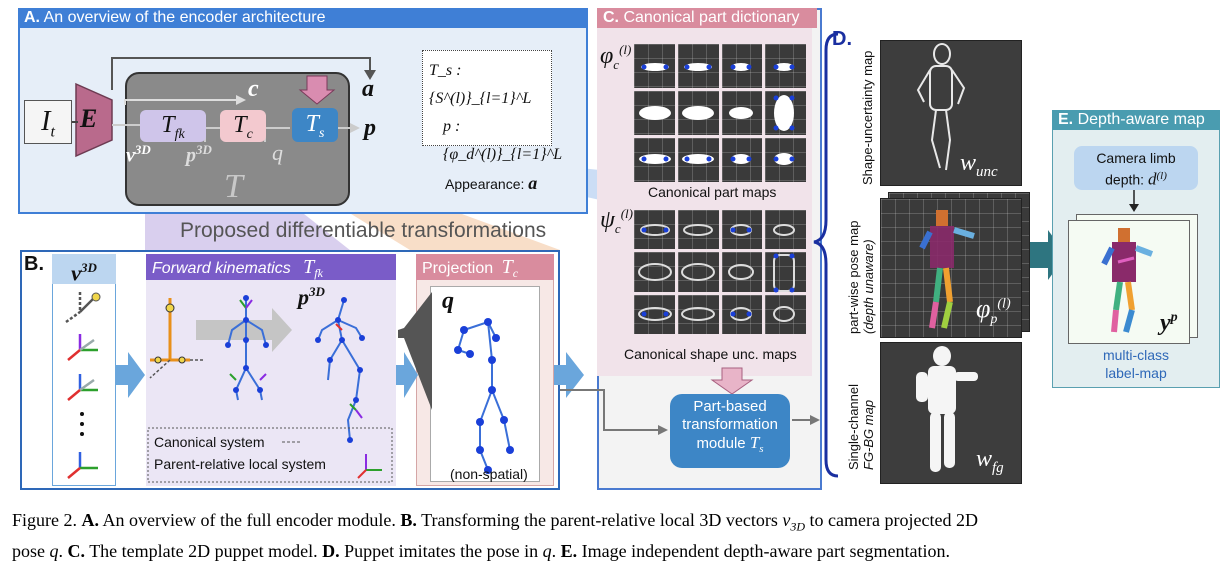 This screenshot has height=563, width=1224. I want to click on uncertainty-figure, so click(941, 107).